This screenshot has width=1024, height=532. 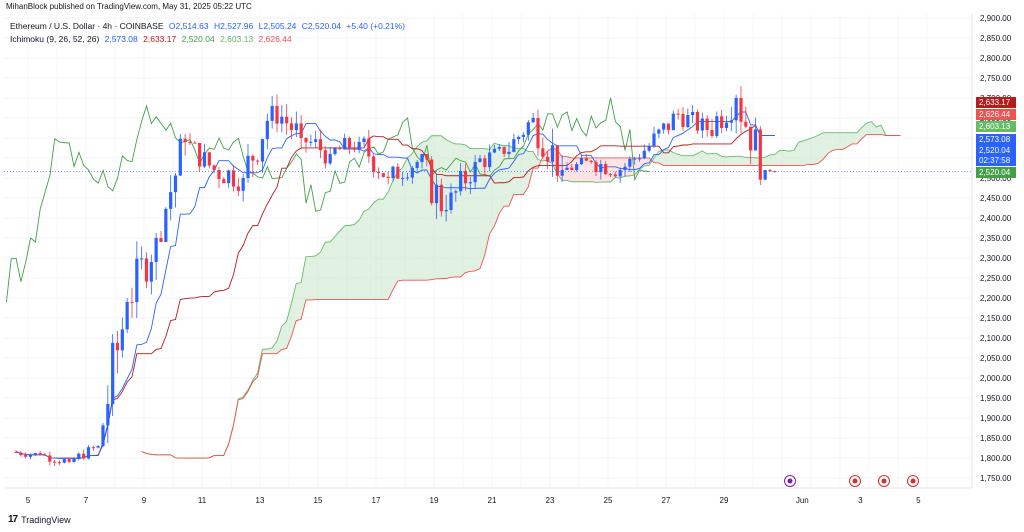 I want to click on price-tag-label: 2,633.17, so click(x=996, y=102).